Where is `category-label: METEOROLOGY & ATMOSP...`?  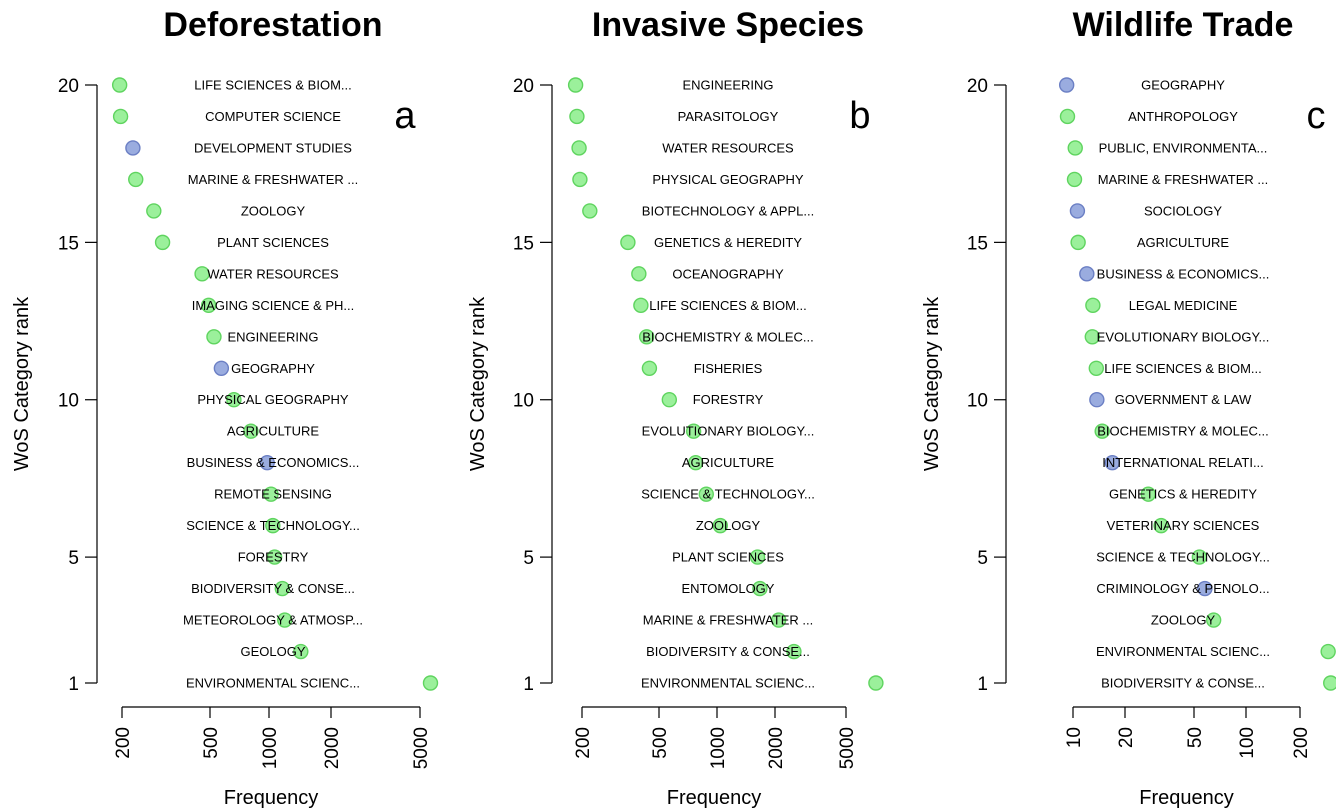 category-label: METEOROLOGY & ATMOSP... is located at coordinates (273, 620).